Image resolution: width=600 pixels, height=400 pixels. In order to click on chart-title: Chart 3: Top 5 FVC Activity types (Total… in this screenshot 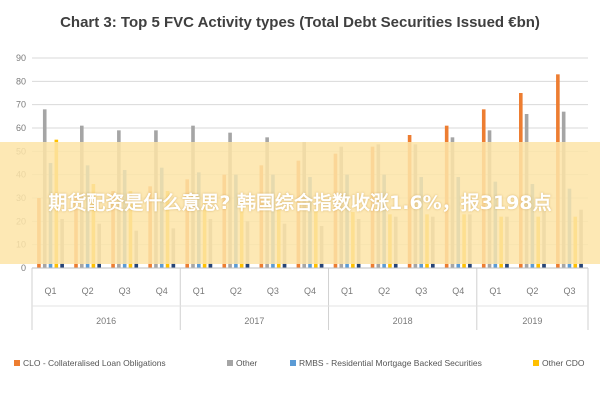, I will do `click(300, 22)`.